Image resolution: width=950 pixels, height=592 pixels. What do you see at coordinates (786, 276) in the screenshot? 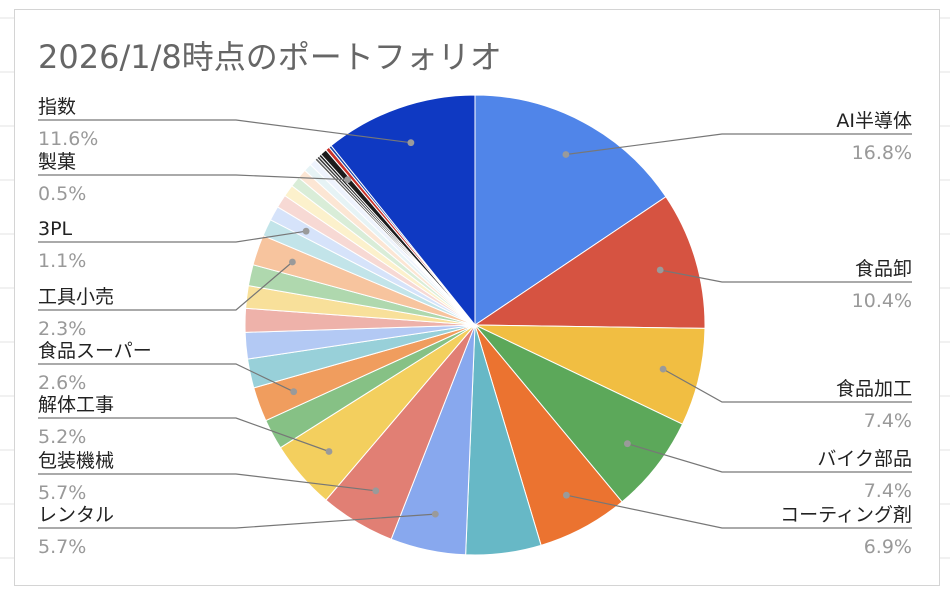
I see `leader-line-食品卸` at bounding box center [786, 276].